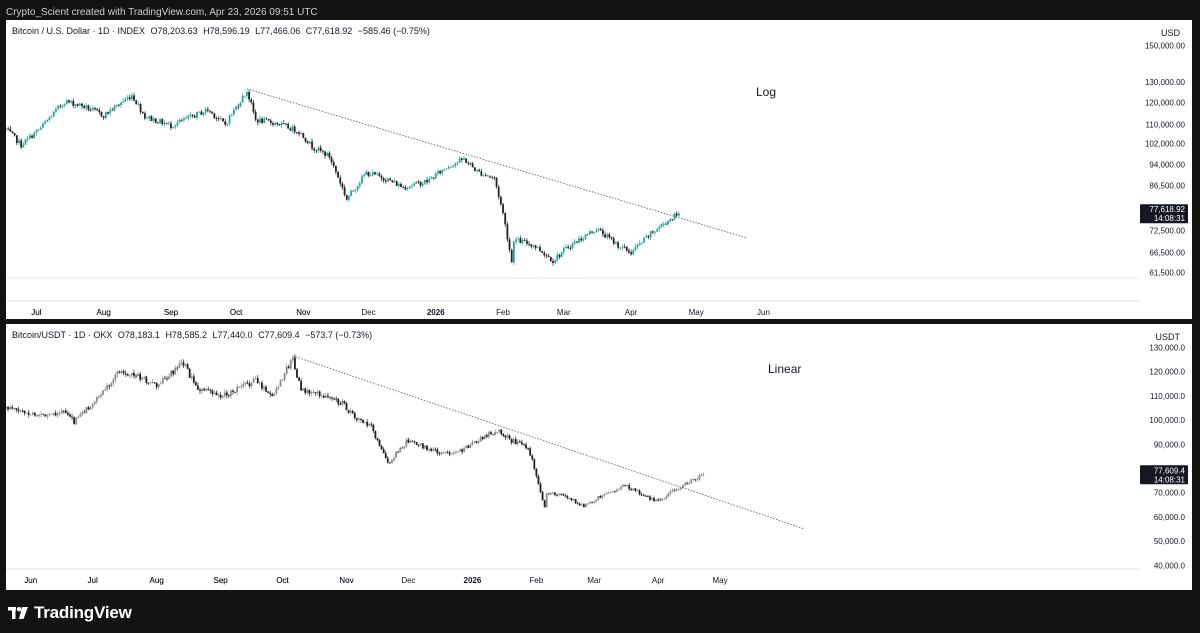 The height and width of the screenshot is (633, 1200). Describe the element at coordinates (355, 431) in the screenshot. I see `candles-group` at that location.